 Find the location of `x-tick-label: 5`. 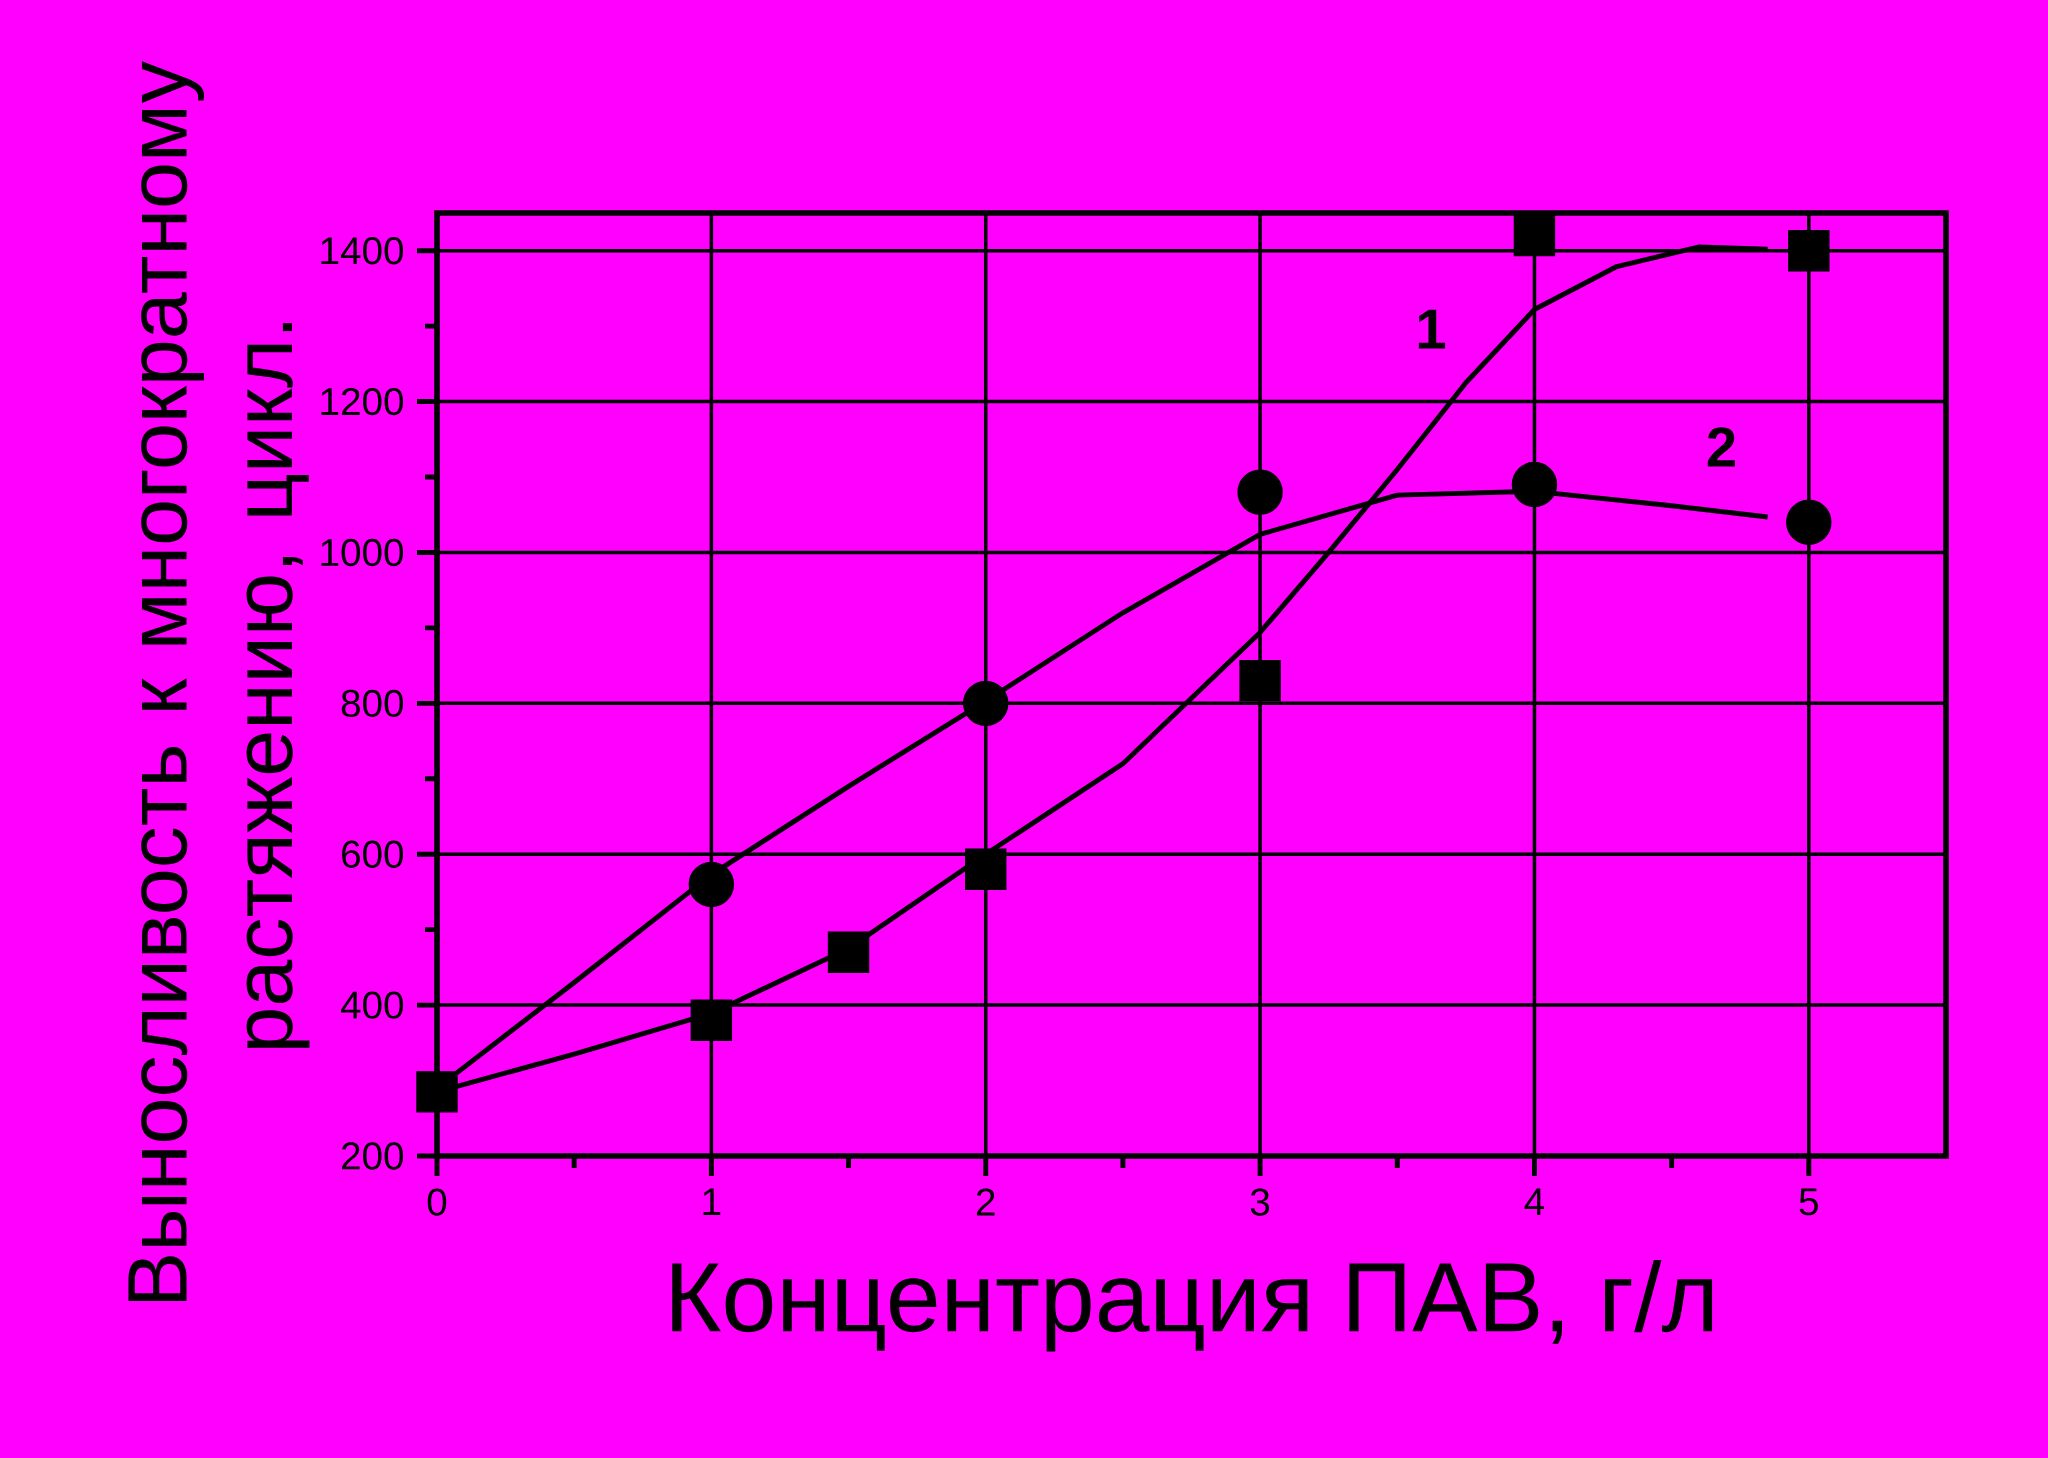

x-tick-label: 5 is located at coordinates (1808, 1202).